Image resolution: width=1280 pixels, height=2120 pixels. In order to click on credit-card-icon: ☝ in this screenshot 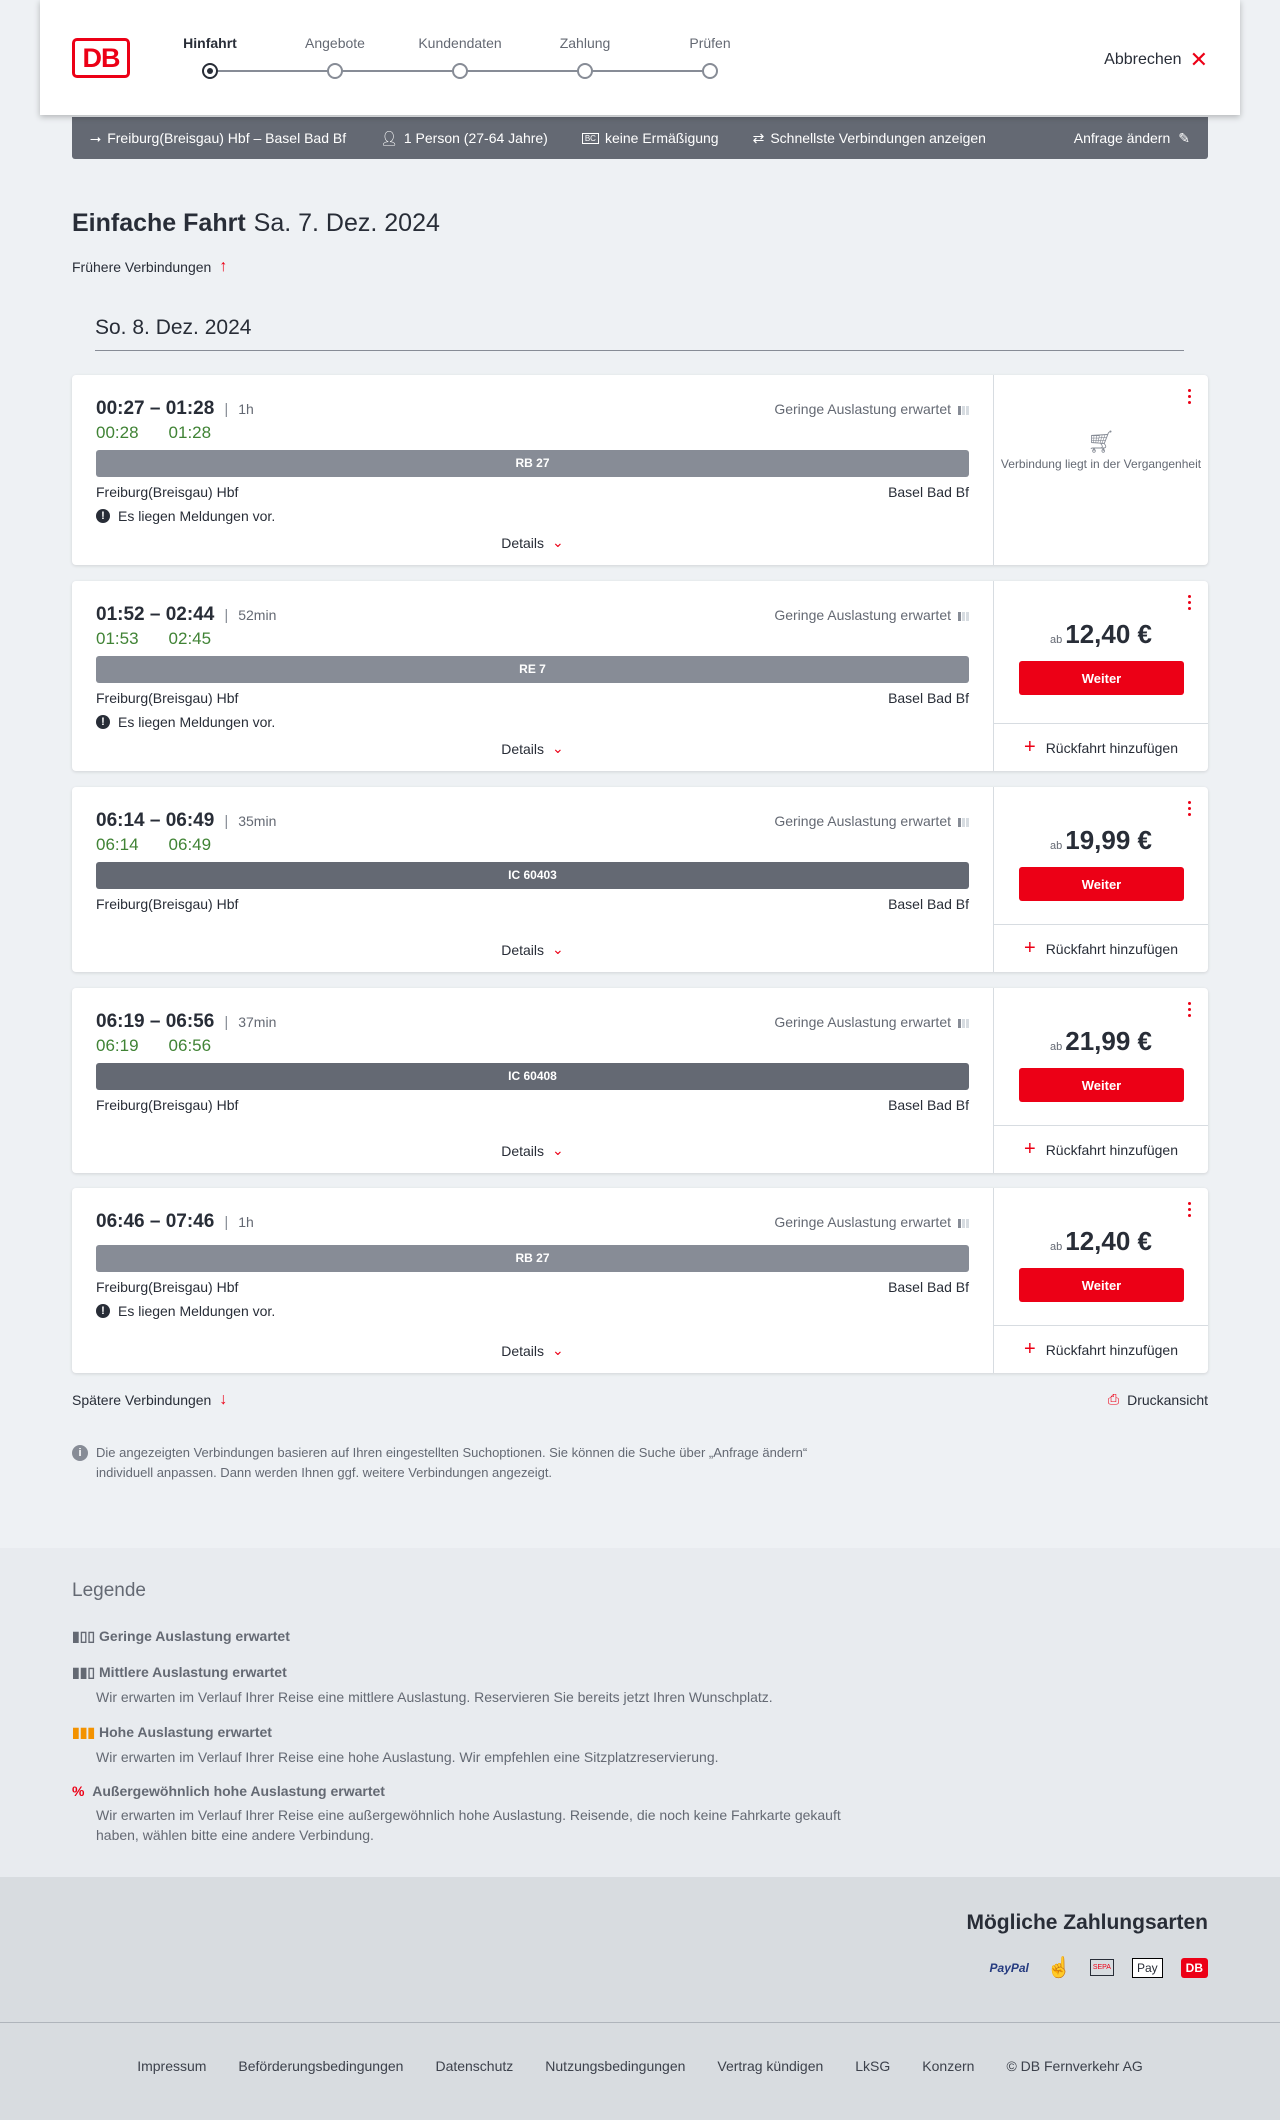, I will do `click(1059, 1968)`.